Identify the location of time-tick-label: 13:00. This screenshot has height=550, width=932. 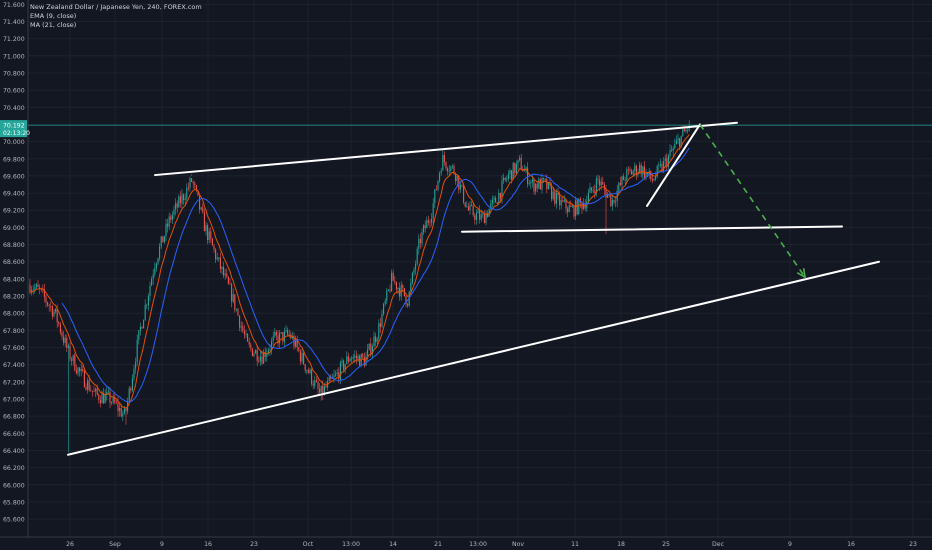
(351, 544).